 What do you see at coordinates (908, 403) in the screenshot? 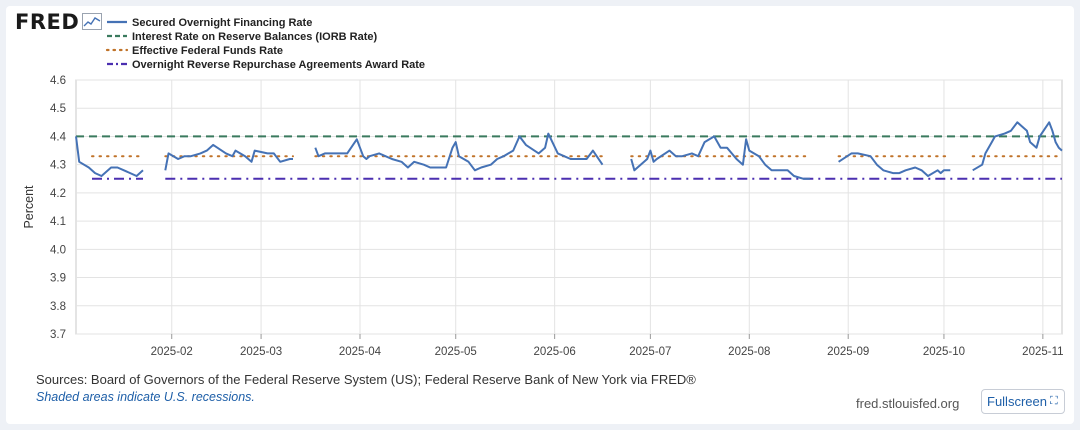
I see `site-url: fred.stlouisfed.org` at bounding box center [908, 403].